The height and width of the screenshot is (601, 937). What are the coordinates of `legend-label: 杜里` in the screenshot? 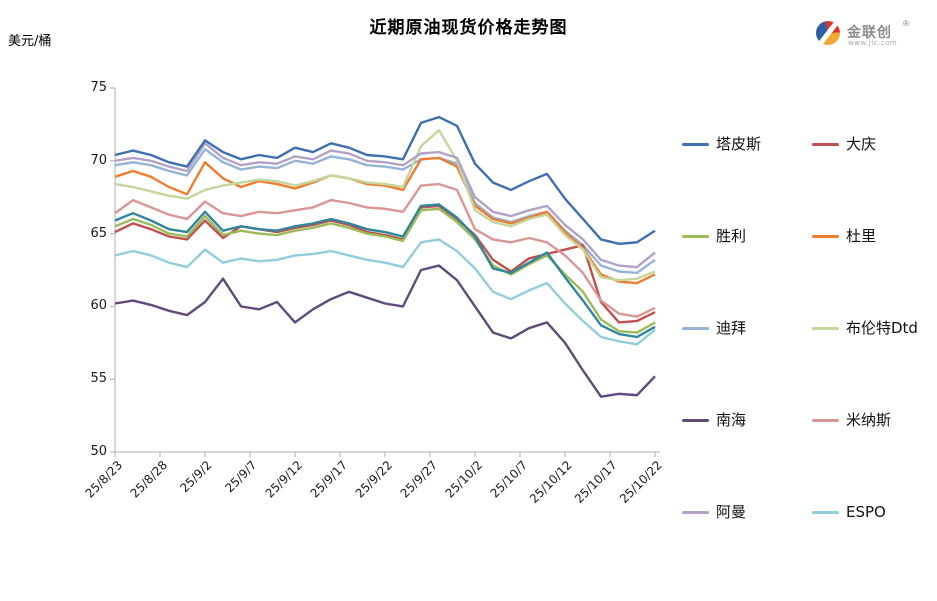 It's located at (861, 236).